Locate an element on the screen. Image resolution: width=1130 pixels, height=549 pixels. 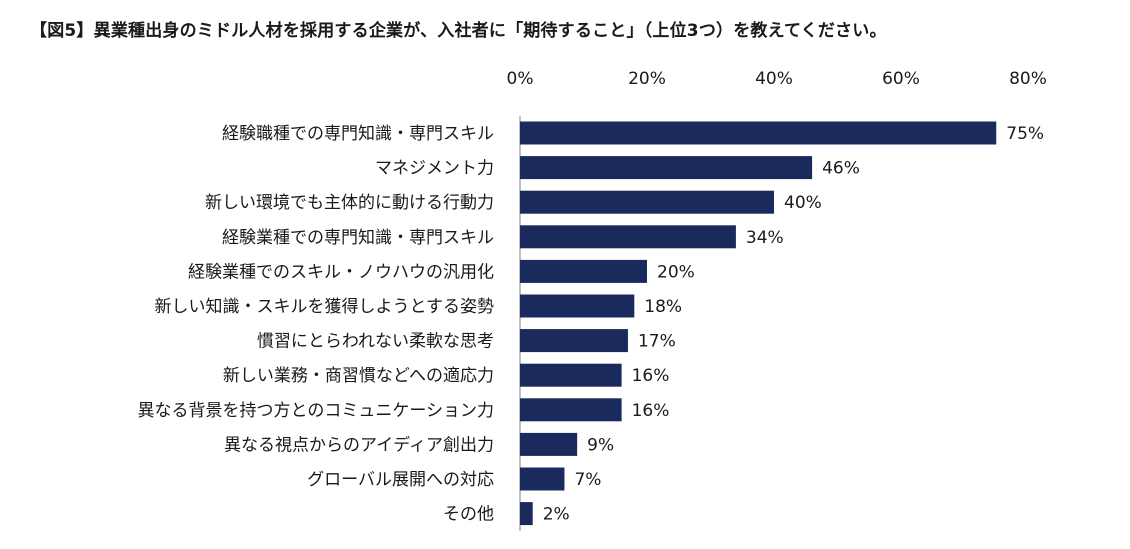
category-label: マネジメント力 is located at coordinates (434, 169).